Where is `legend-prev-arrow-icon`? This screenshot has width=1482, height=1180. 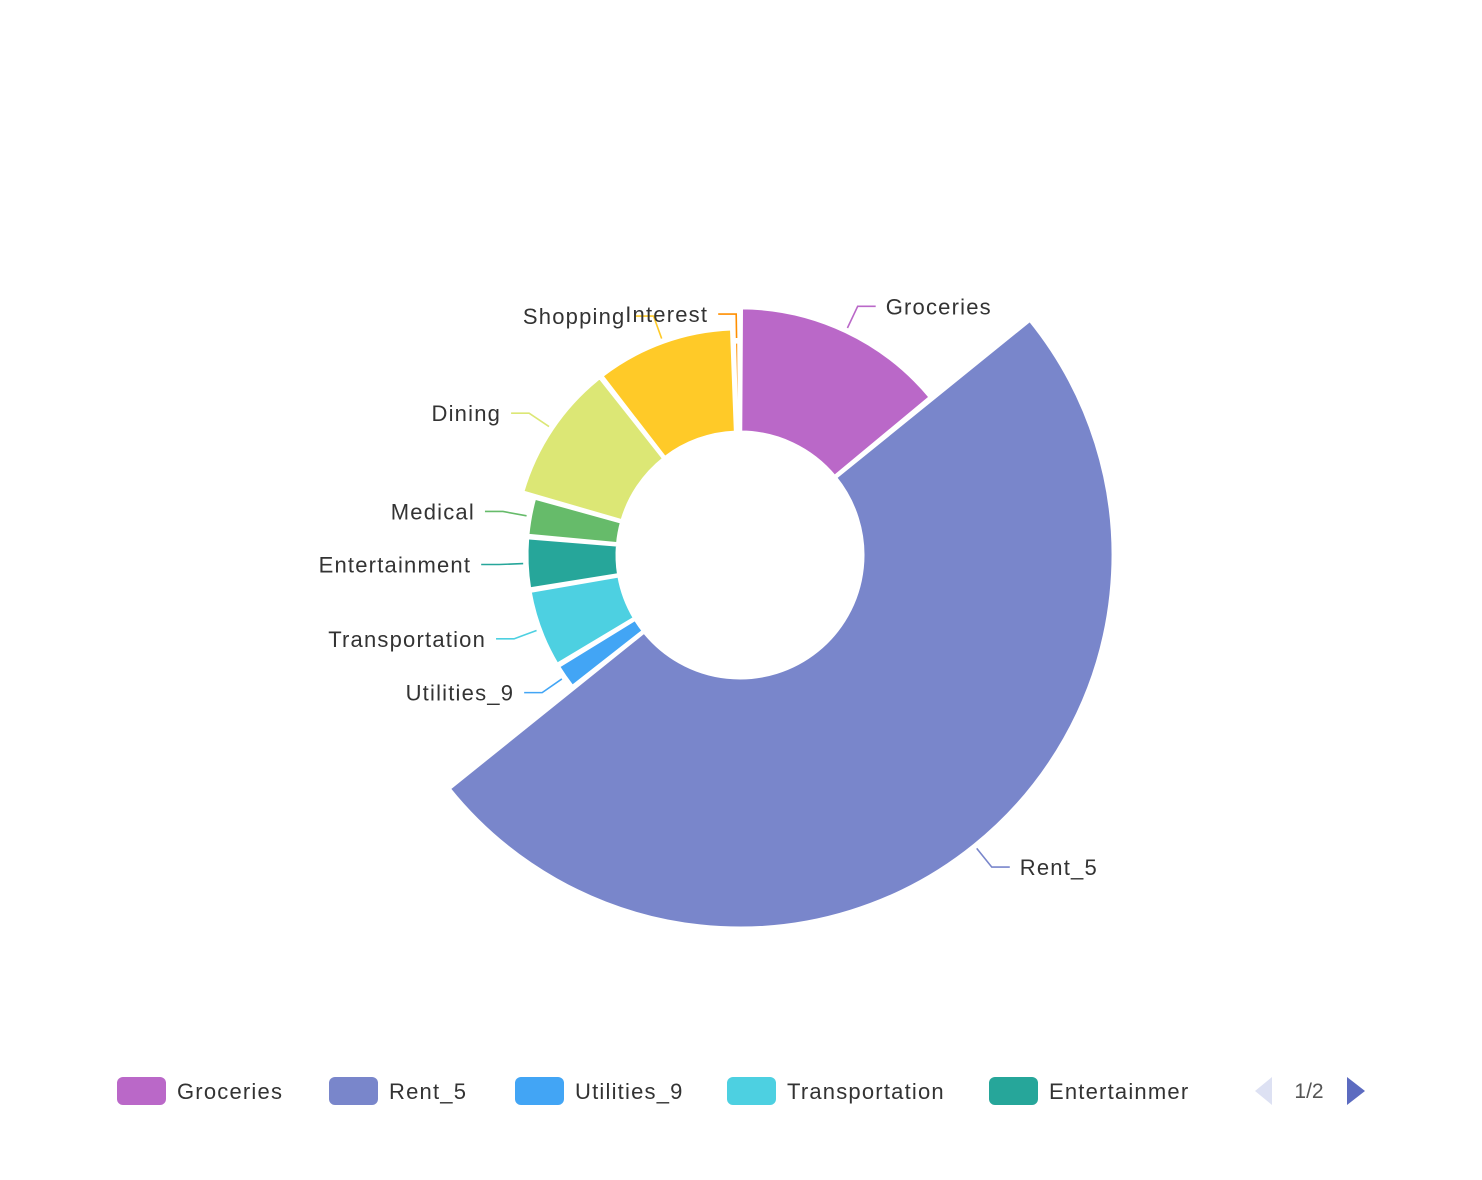 legend-prev-arrow-icon is located at coordinates (1263, 1091).